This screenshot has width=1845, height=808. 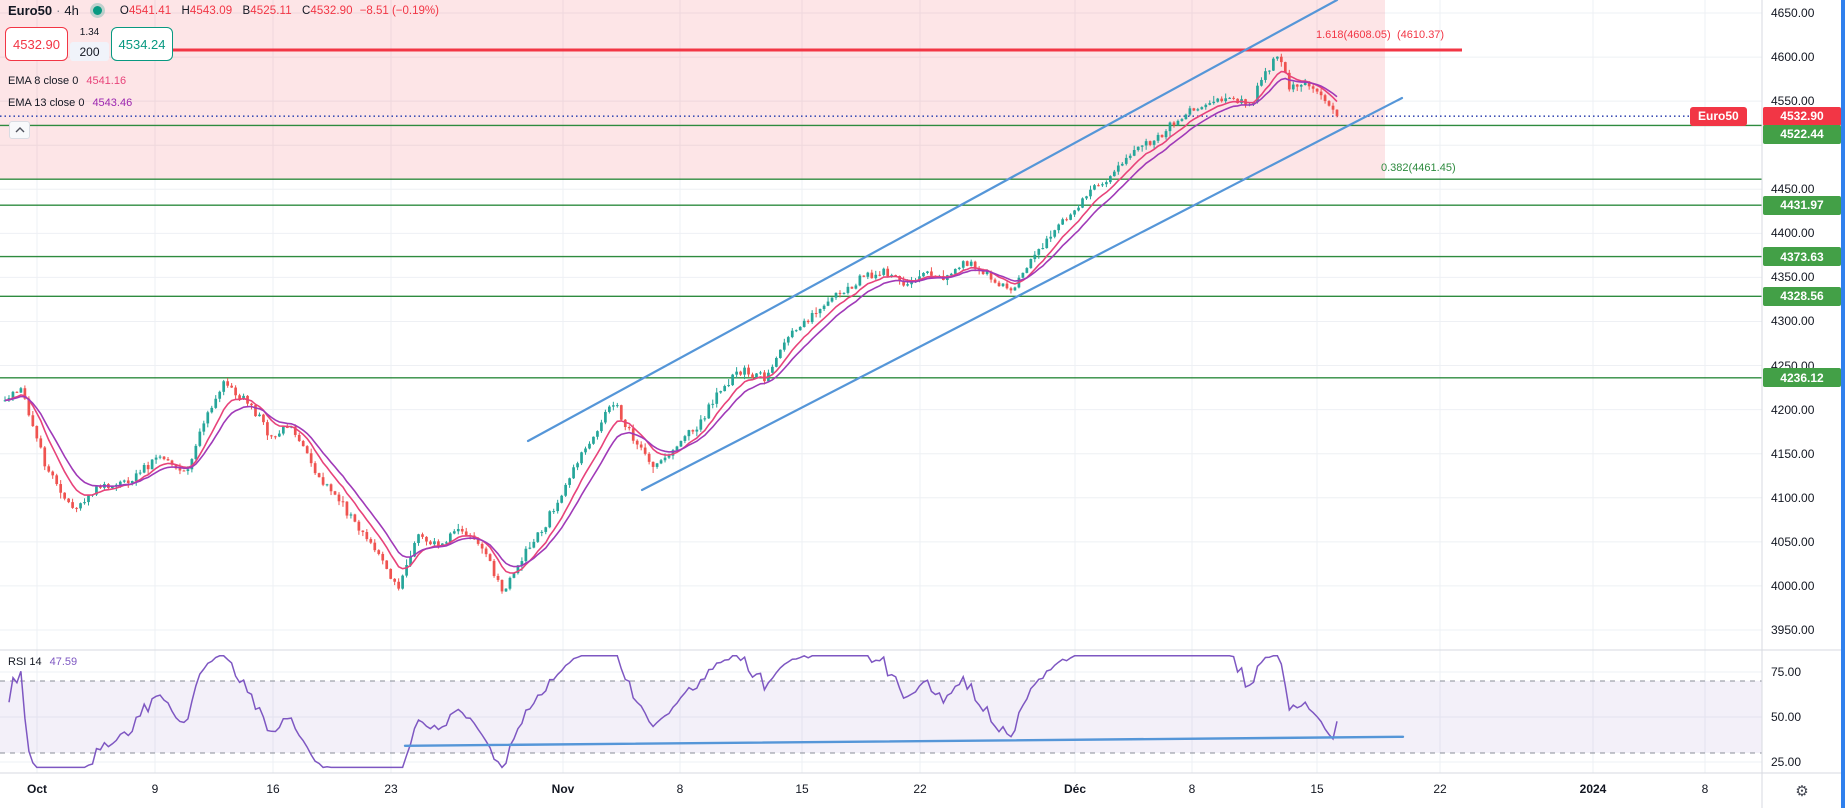 What do you see at coordinates (71, 10) in the screenshot?
I see `interval-label: 4h` at bounding box center [71, 10].